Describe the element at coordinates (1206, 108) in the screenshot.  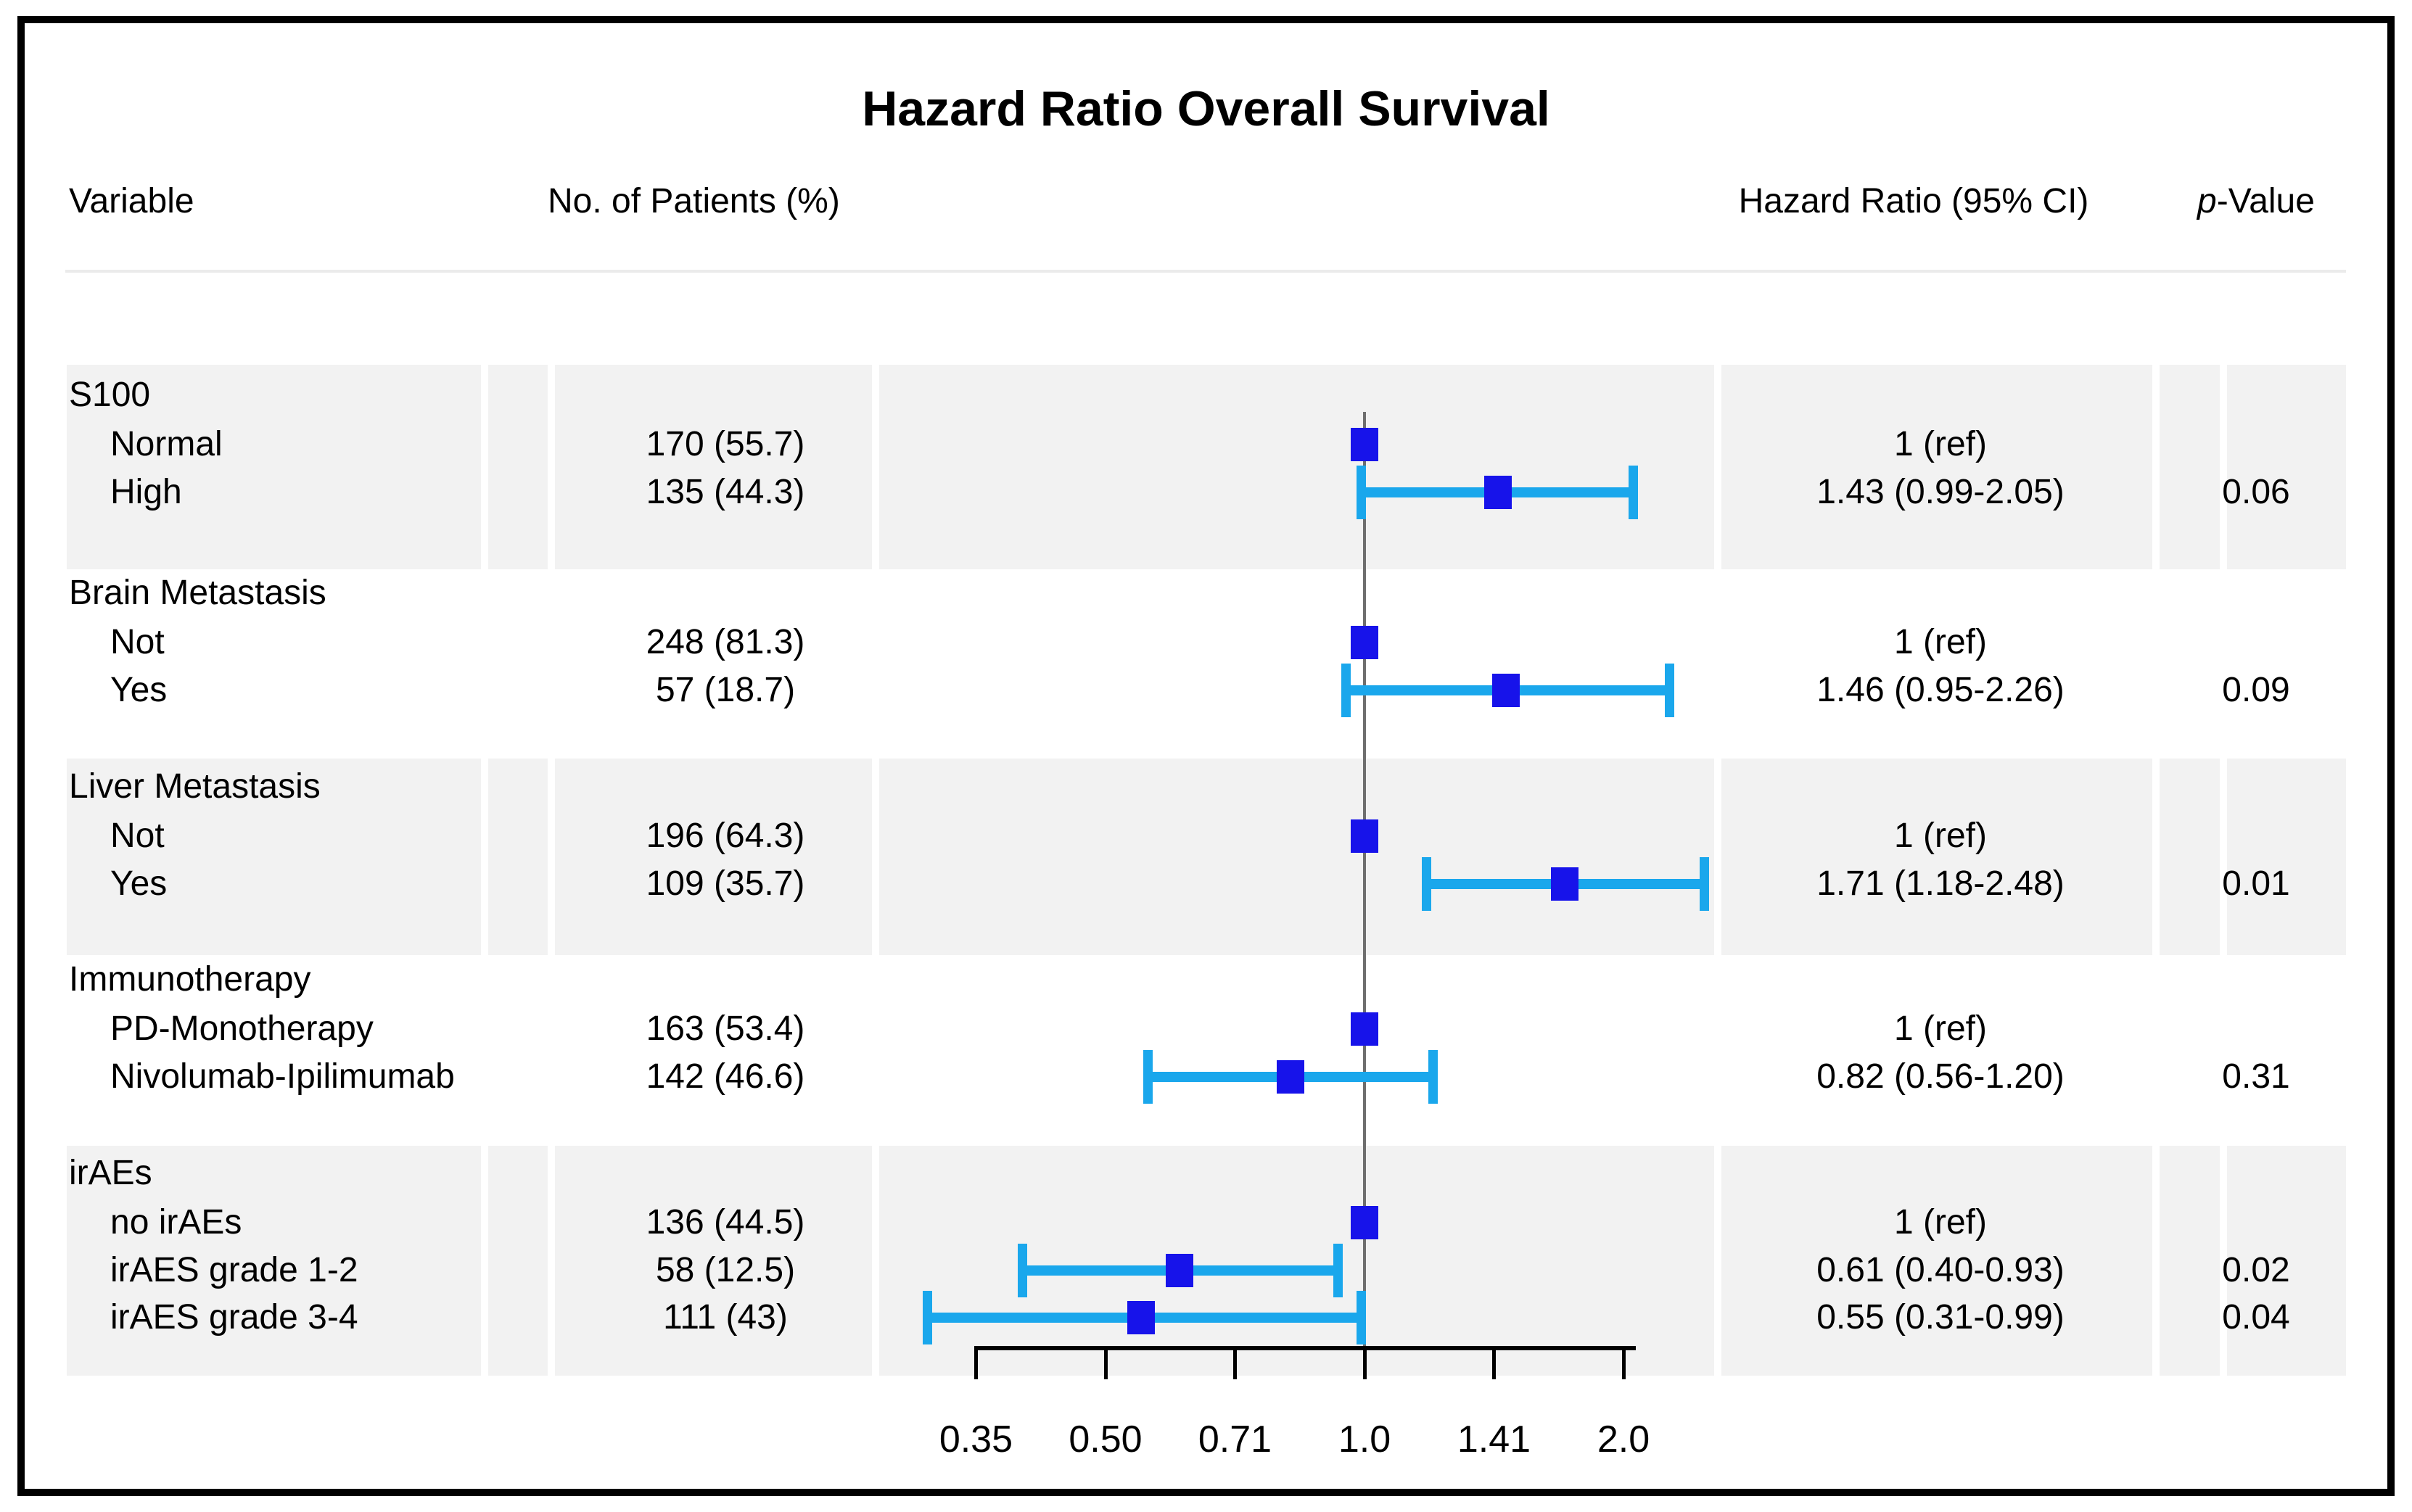
I see `page-title: Hazard Ratio Overall Survival` at that location.